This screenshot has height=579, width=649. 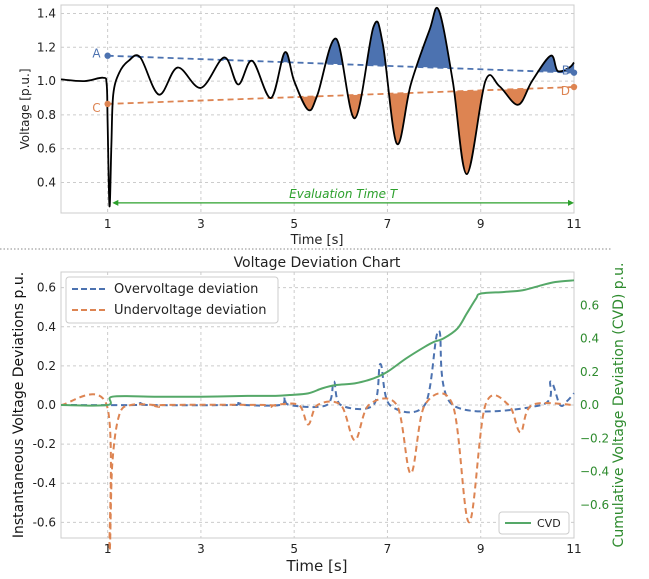 I want to click on cvd-legend: CVD, so click(x=534, y=523).